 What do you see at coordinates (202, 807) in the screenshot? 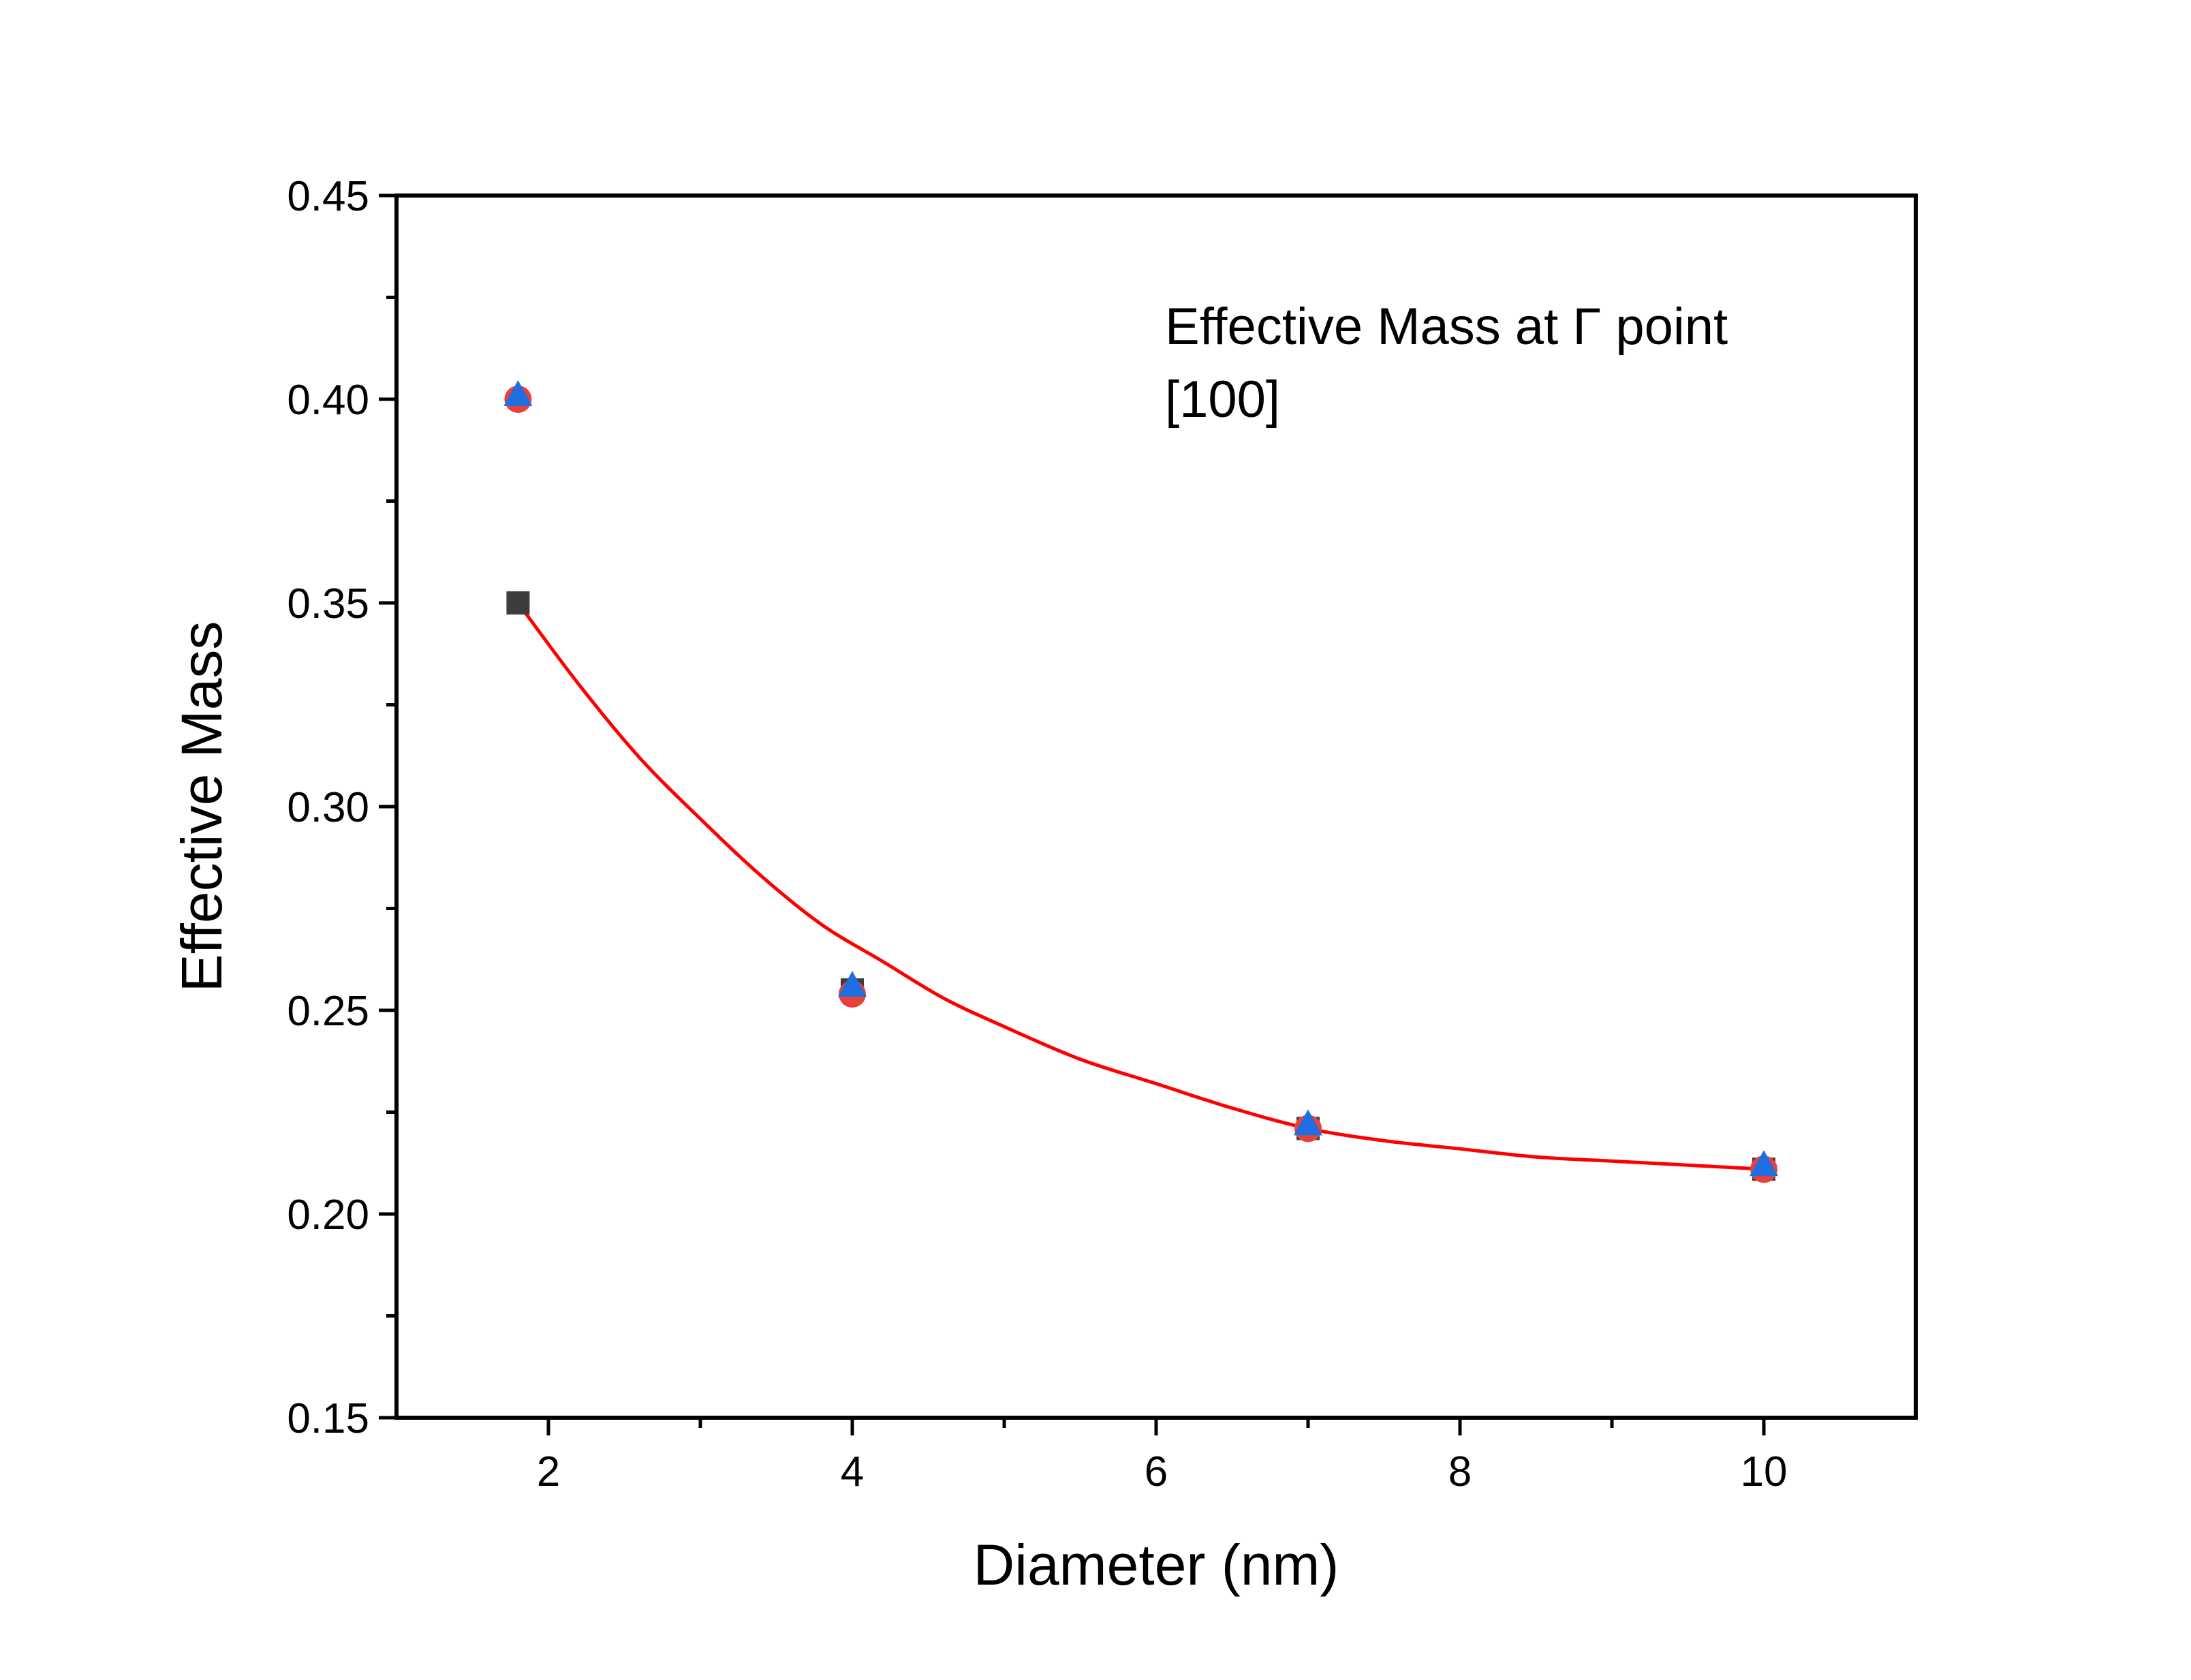
I see `y-axis-title: Effective Mass` at bounding box center [202, 807].